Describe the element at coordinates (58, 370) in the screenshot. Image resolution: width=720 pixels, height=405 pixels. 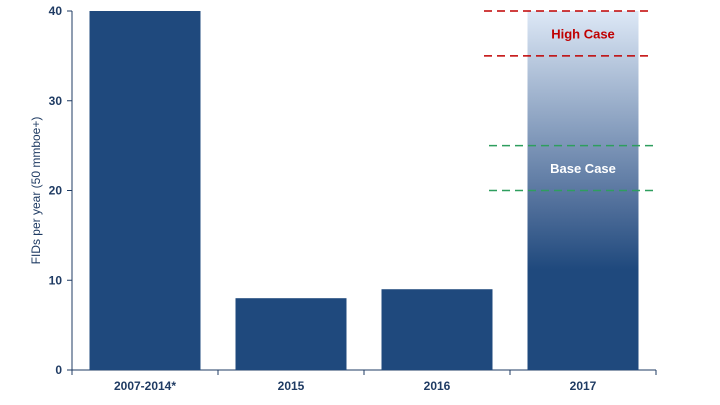
I see `y-tick-label: 0` at that location.